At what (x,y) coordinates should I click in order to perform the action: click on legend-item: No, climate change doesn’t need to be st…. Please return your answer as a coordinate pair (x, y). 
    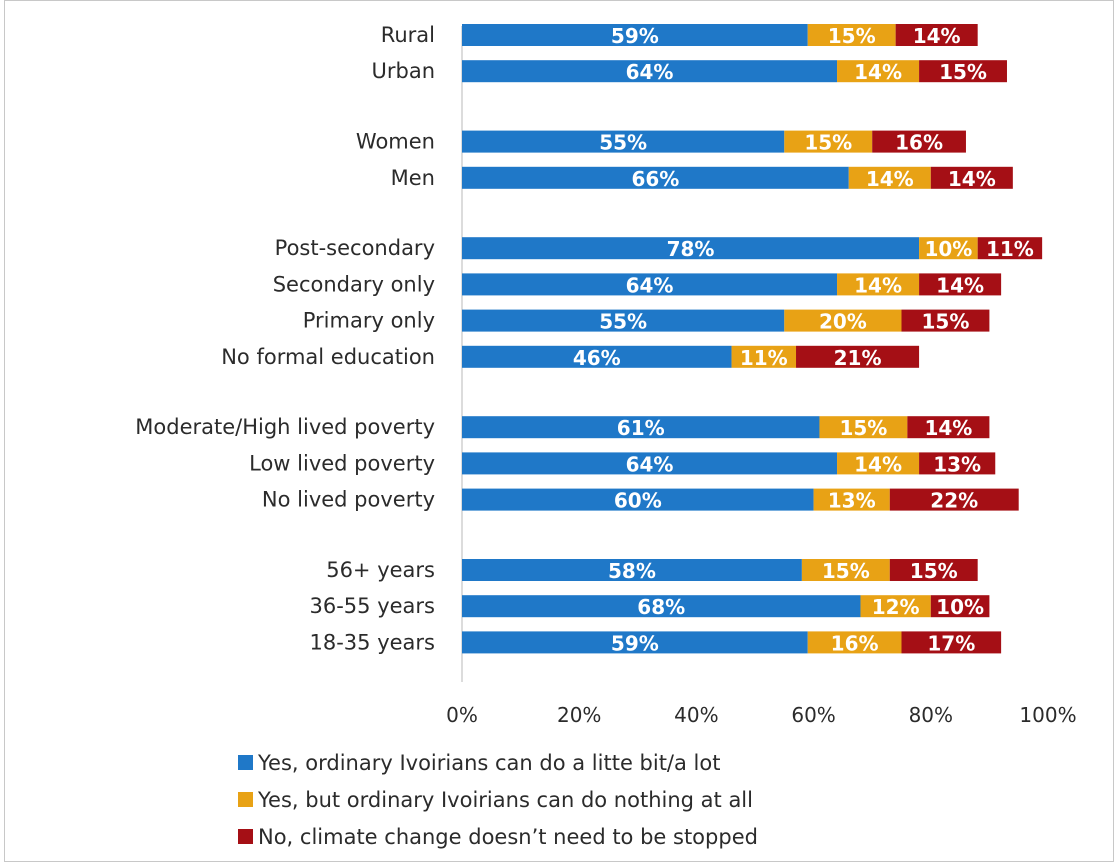
    Looking at the image, I should click on (498, 836).